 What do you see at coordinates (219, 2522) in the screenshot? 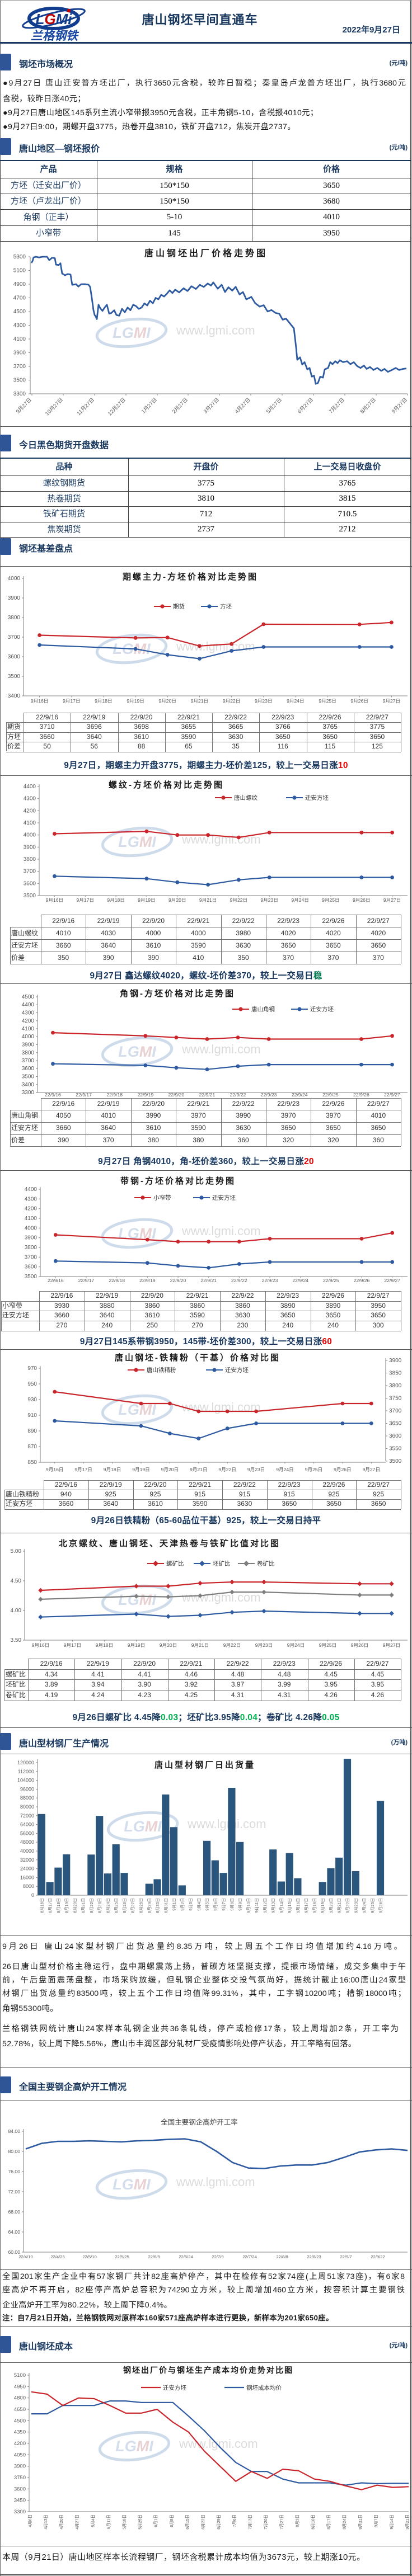
I see `svg-text: 6月29日` at bounding box center [219, 2522].